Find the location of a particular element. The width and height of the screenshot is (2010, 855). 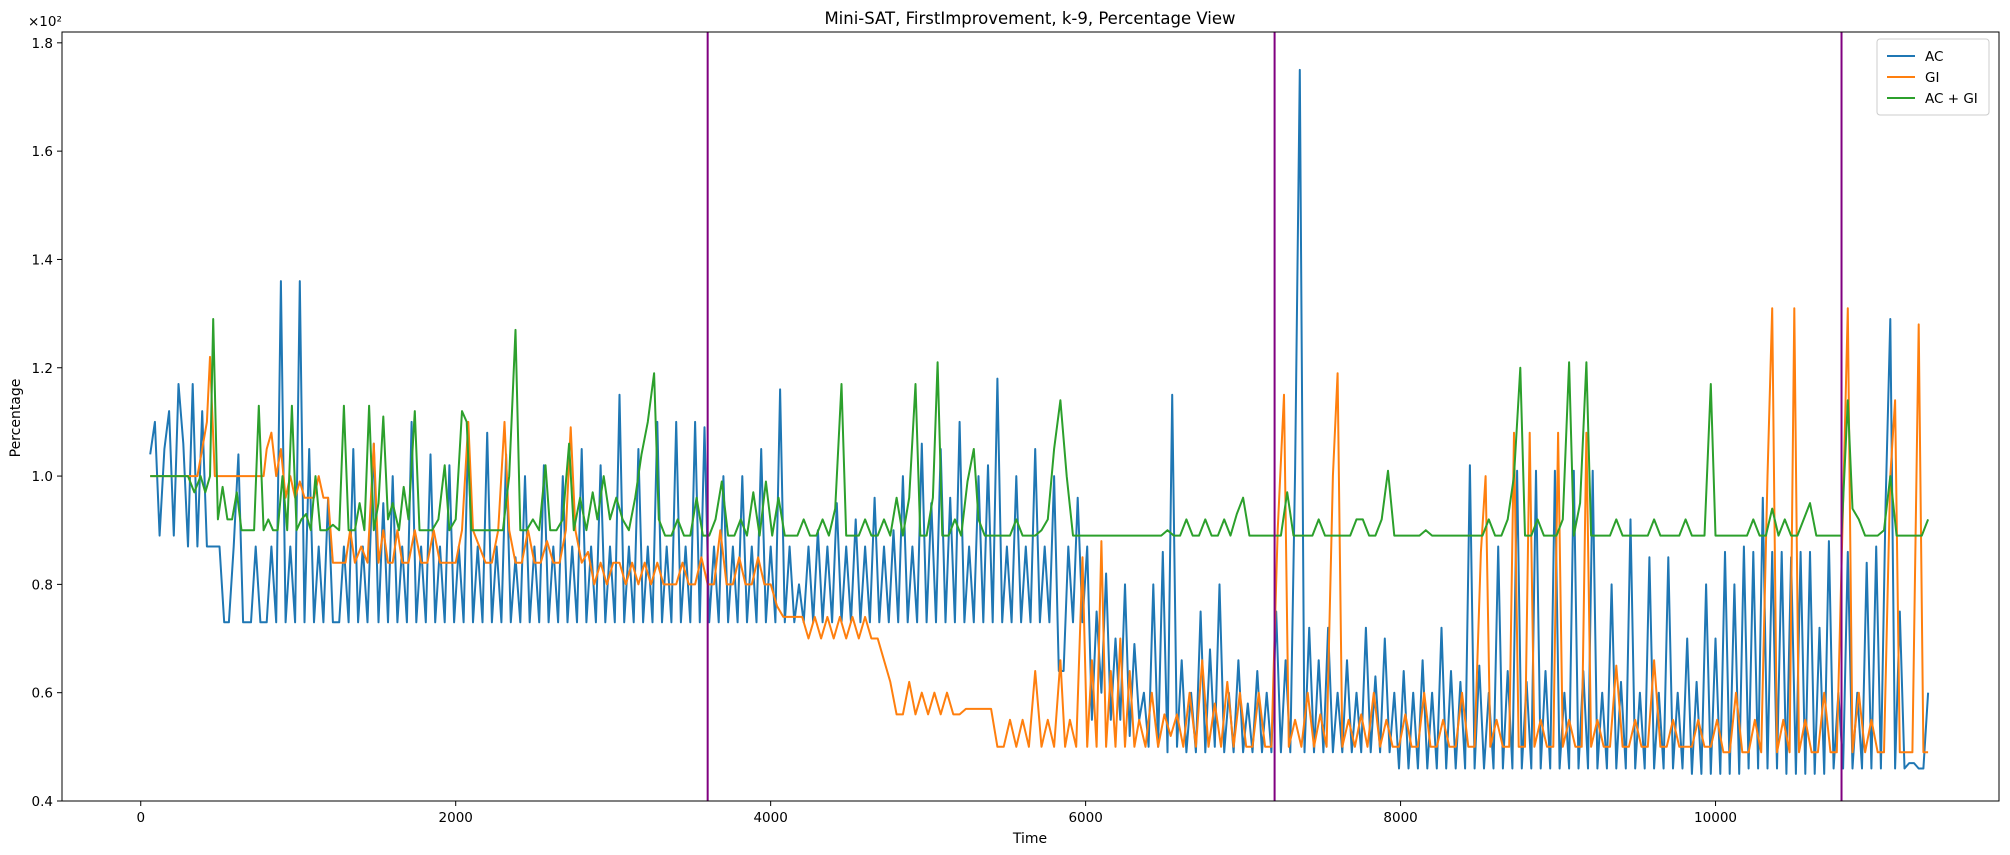

legend: AC GI AC + GI is located at coordinates (1933, 77).